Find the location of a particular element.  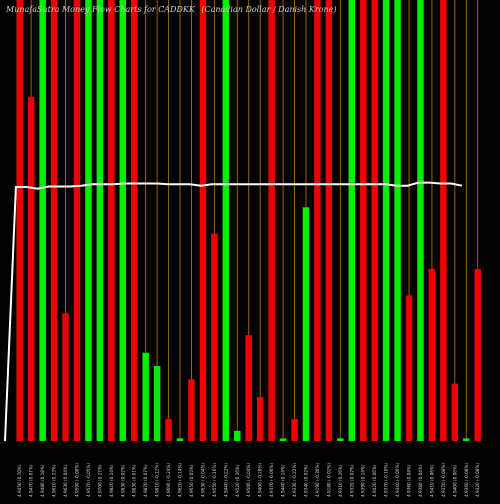

x-tick-label: 4.9630 (0.04%) is located at coordinates (65, 480).